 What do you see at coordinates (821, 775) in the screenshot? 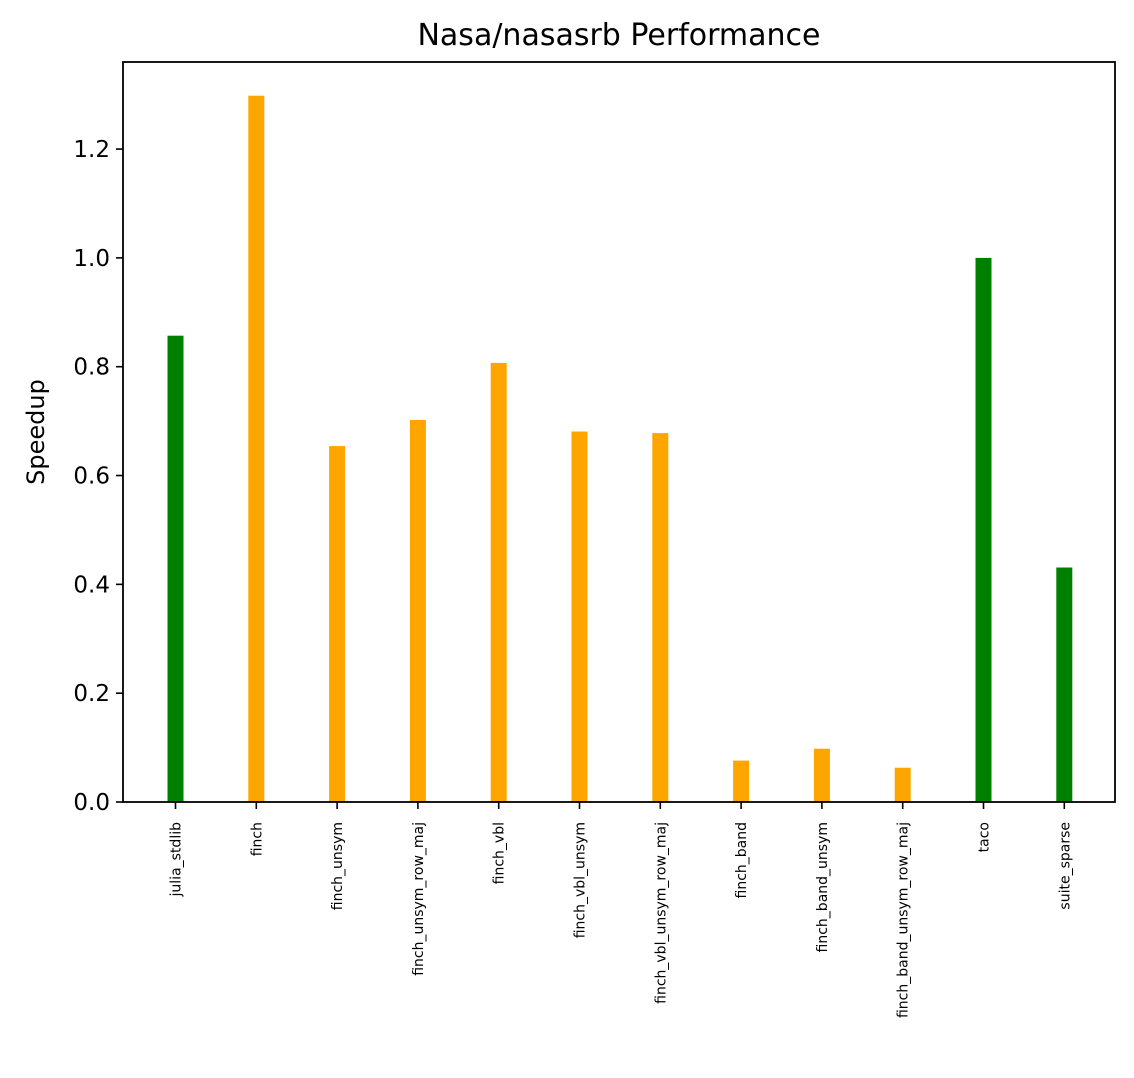
I see `bar-finch_band_unsym` at bounding box center [821, 775].